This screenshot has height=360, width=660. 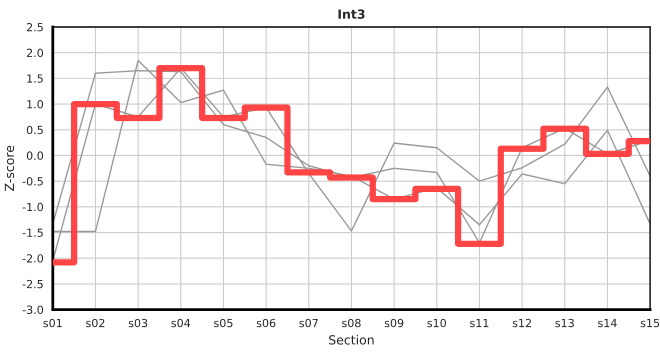 I want to click on y-tick-label: 1.5, so click(x=35, y=78).